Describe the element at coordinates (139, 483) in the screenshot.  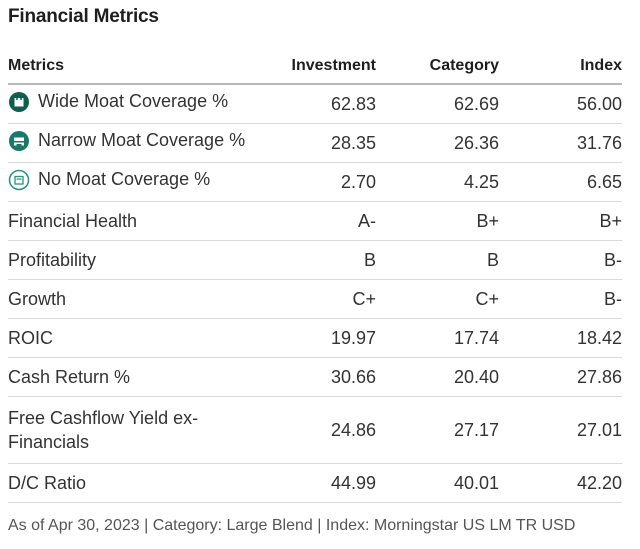
I see `metric-label: D/C Ratio` at that location.